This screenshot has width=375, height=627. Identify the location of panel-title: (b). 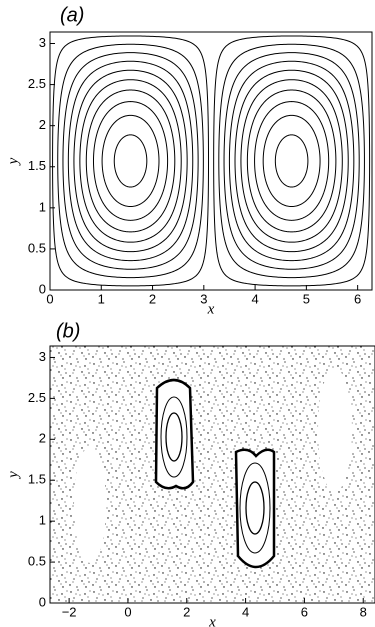
(68, 331).